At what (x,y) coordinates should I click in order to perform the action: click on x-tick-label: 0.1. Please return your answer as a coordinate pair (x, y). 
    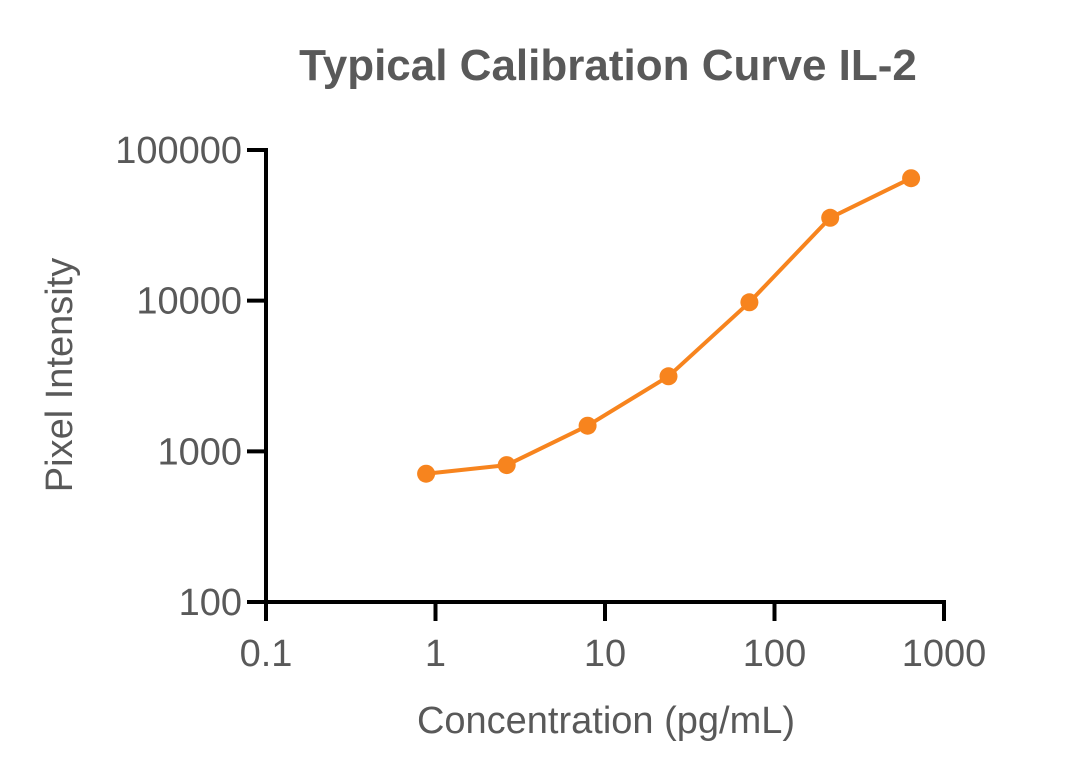
    Looking at the image, I should click on (266, 654).